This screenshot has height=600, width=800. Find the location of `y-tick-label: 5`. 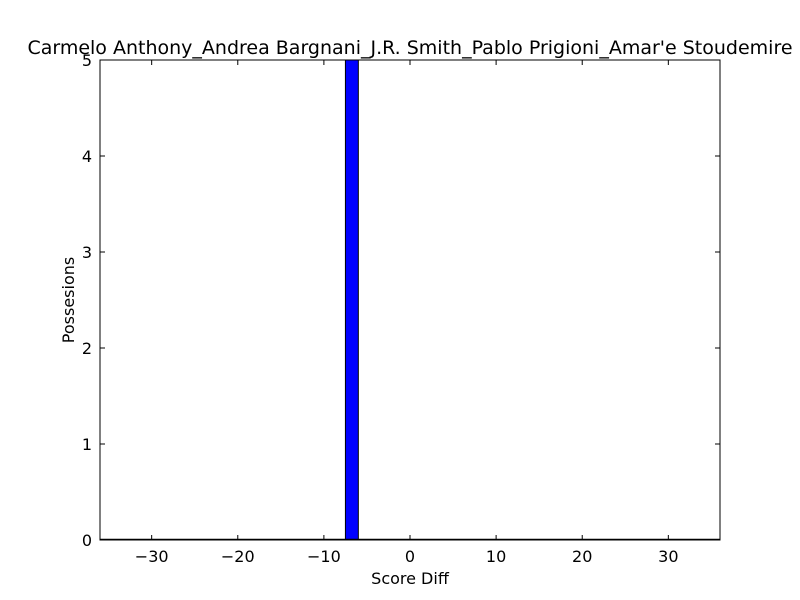

y-tick-label: 5 is located at coordinates (87, 60).